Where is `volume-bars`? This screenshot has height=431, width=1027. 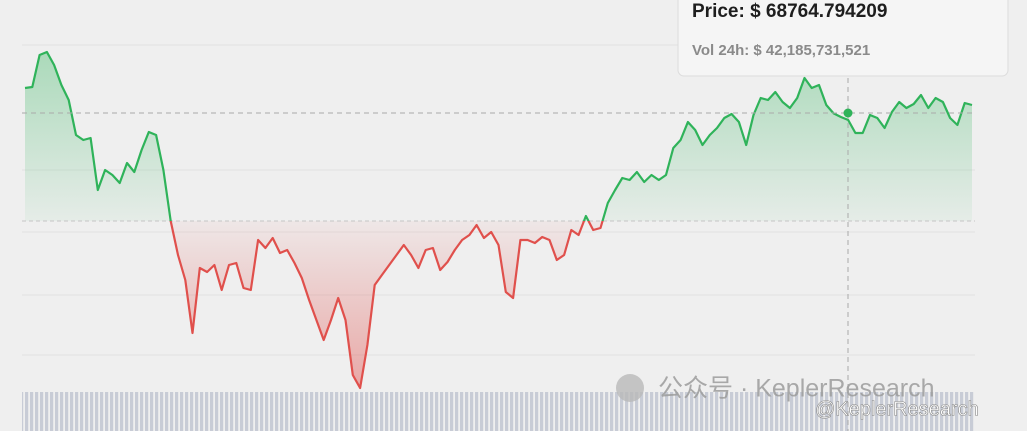
volume-bars is located at coordinates (498, 411).